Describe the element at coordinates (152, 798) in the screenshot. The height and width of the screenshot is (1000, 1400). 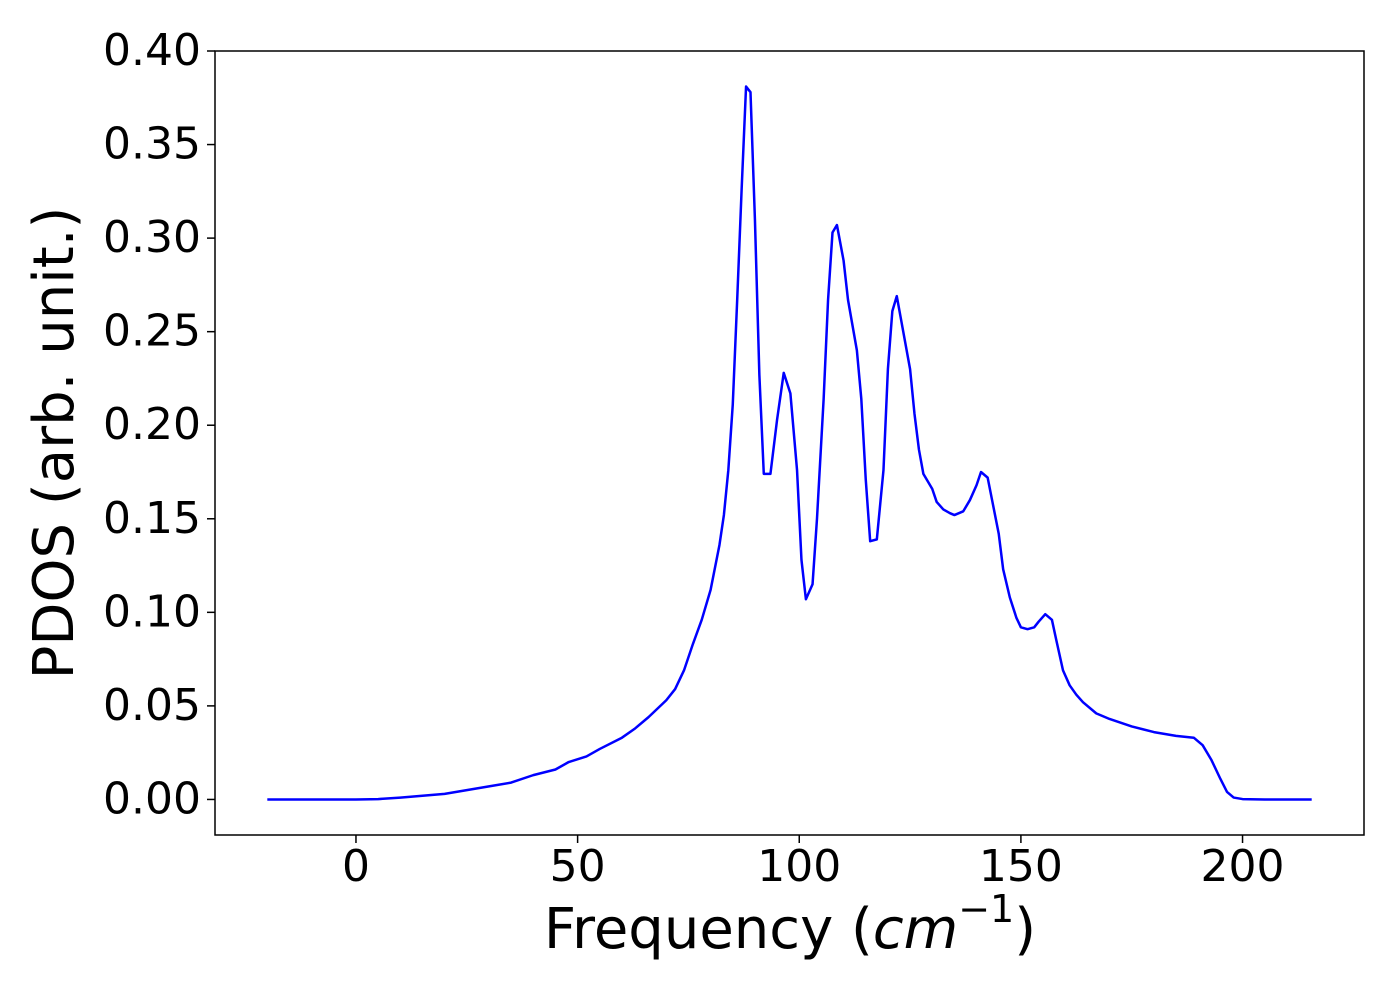
I see `y-tick-label: 0.00` at that location.